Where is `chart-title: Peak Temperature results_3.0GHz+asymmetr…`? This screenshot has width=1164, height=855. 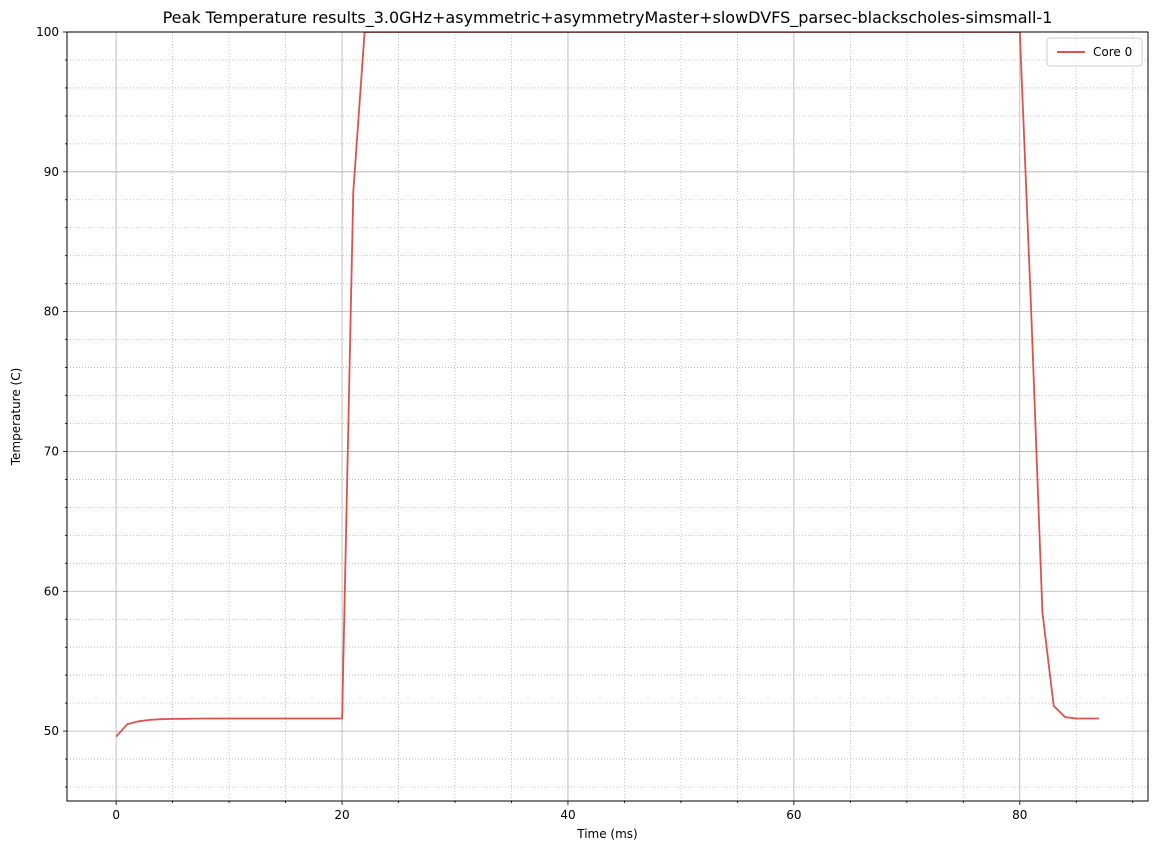
chart-title: Peak Temperature results_3.0GHz+asymmetr… is located at coordinates (608, 18).